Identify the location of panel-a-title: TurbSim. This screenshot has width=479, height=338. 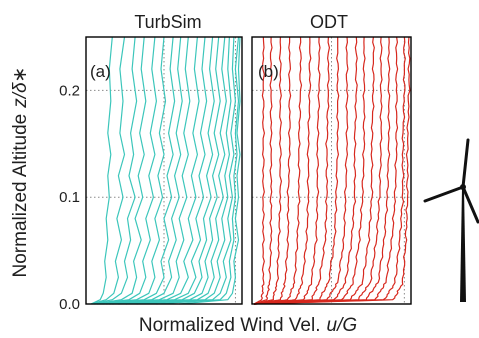
(167, 22).